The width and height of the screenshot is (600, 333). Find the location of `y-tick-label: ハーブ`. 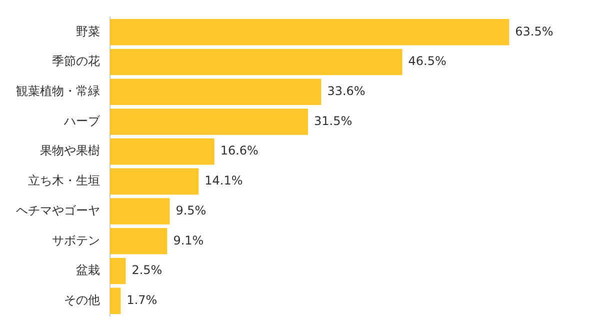

y-tick-label: ハーブ is located at coordinates (82, 121).